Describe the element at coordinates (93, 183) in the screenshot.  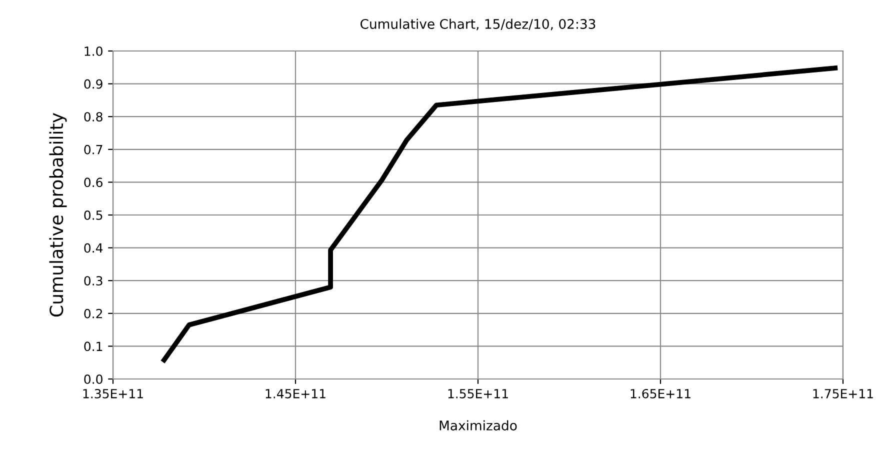
I see `y-tick-label: 0.6` at that location.